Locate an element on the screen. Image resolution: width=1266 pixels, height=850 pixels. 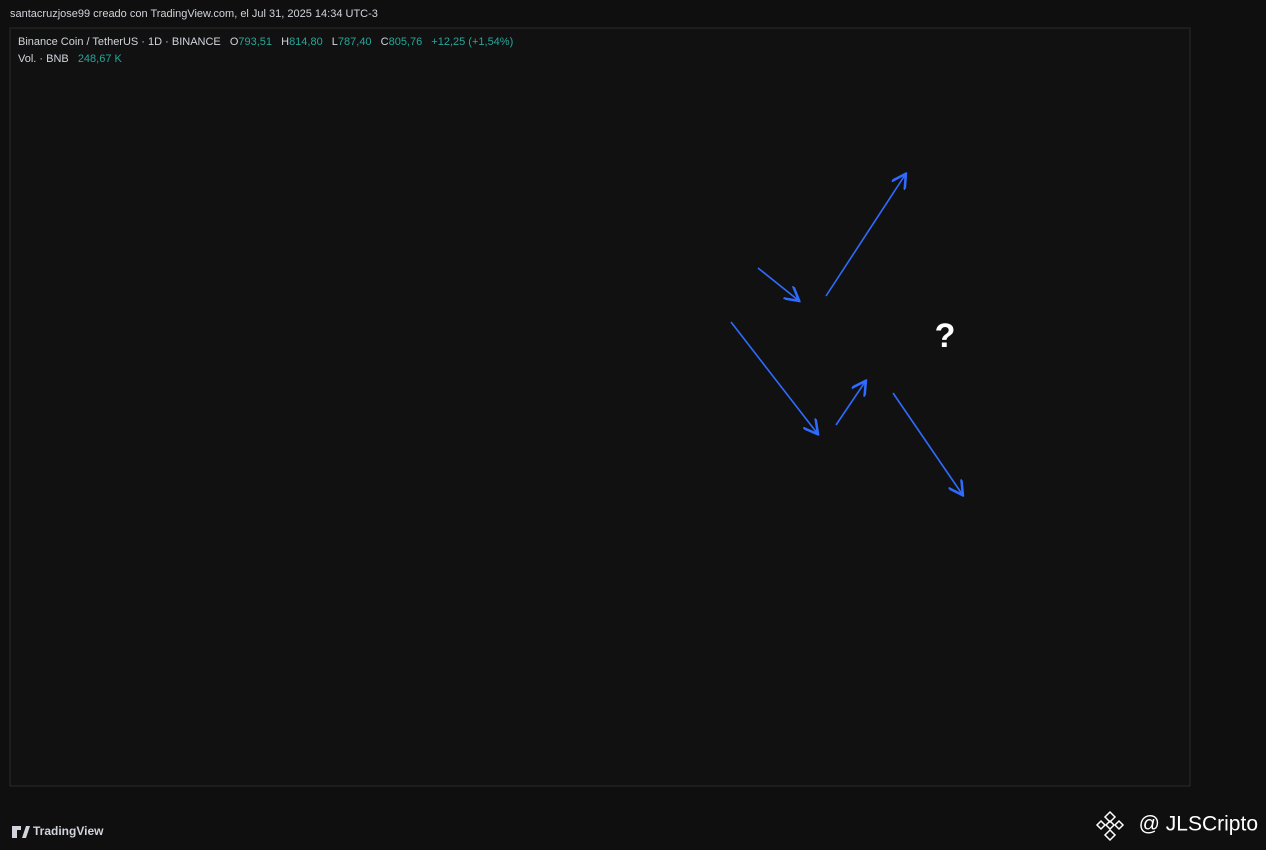
annotation: ? is located at coordinates (945, 336).